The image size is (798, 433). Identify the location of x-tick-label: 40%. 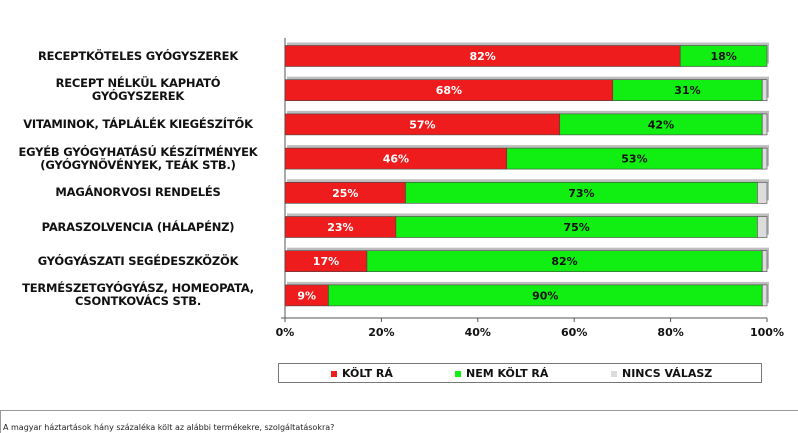
(478, 332).